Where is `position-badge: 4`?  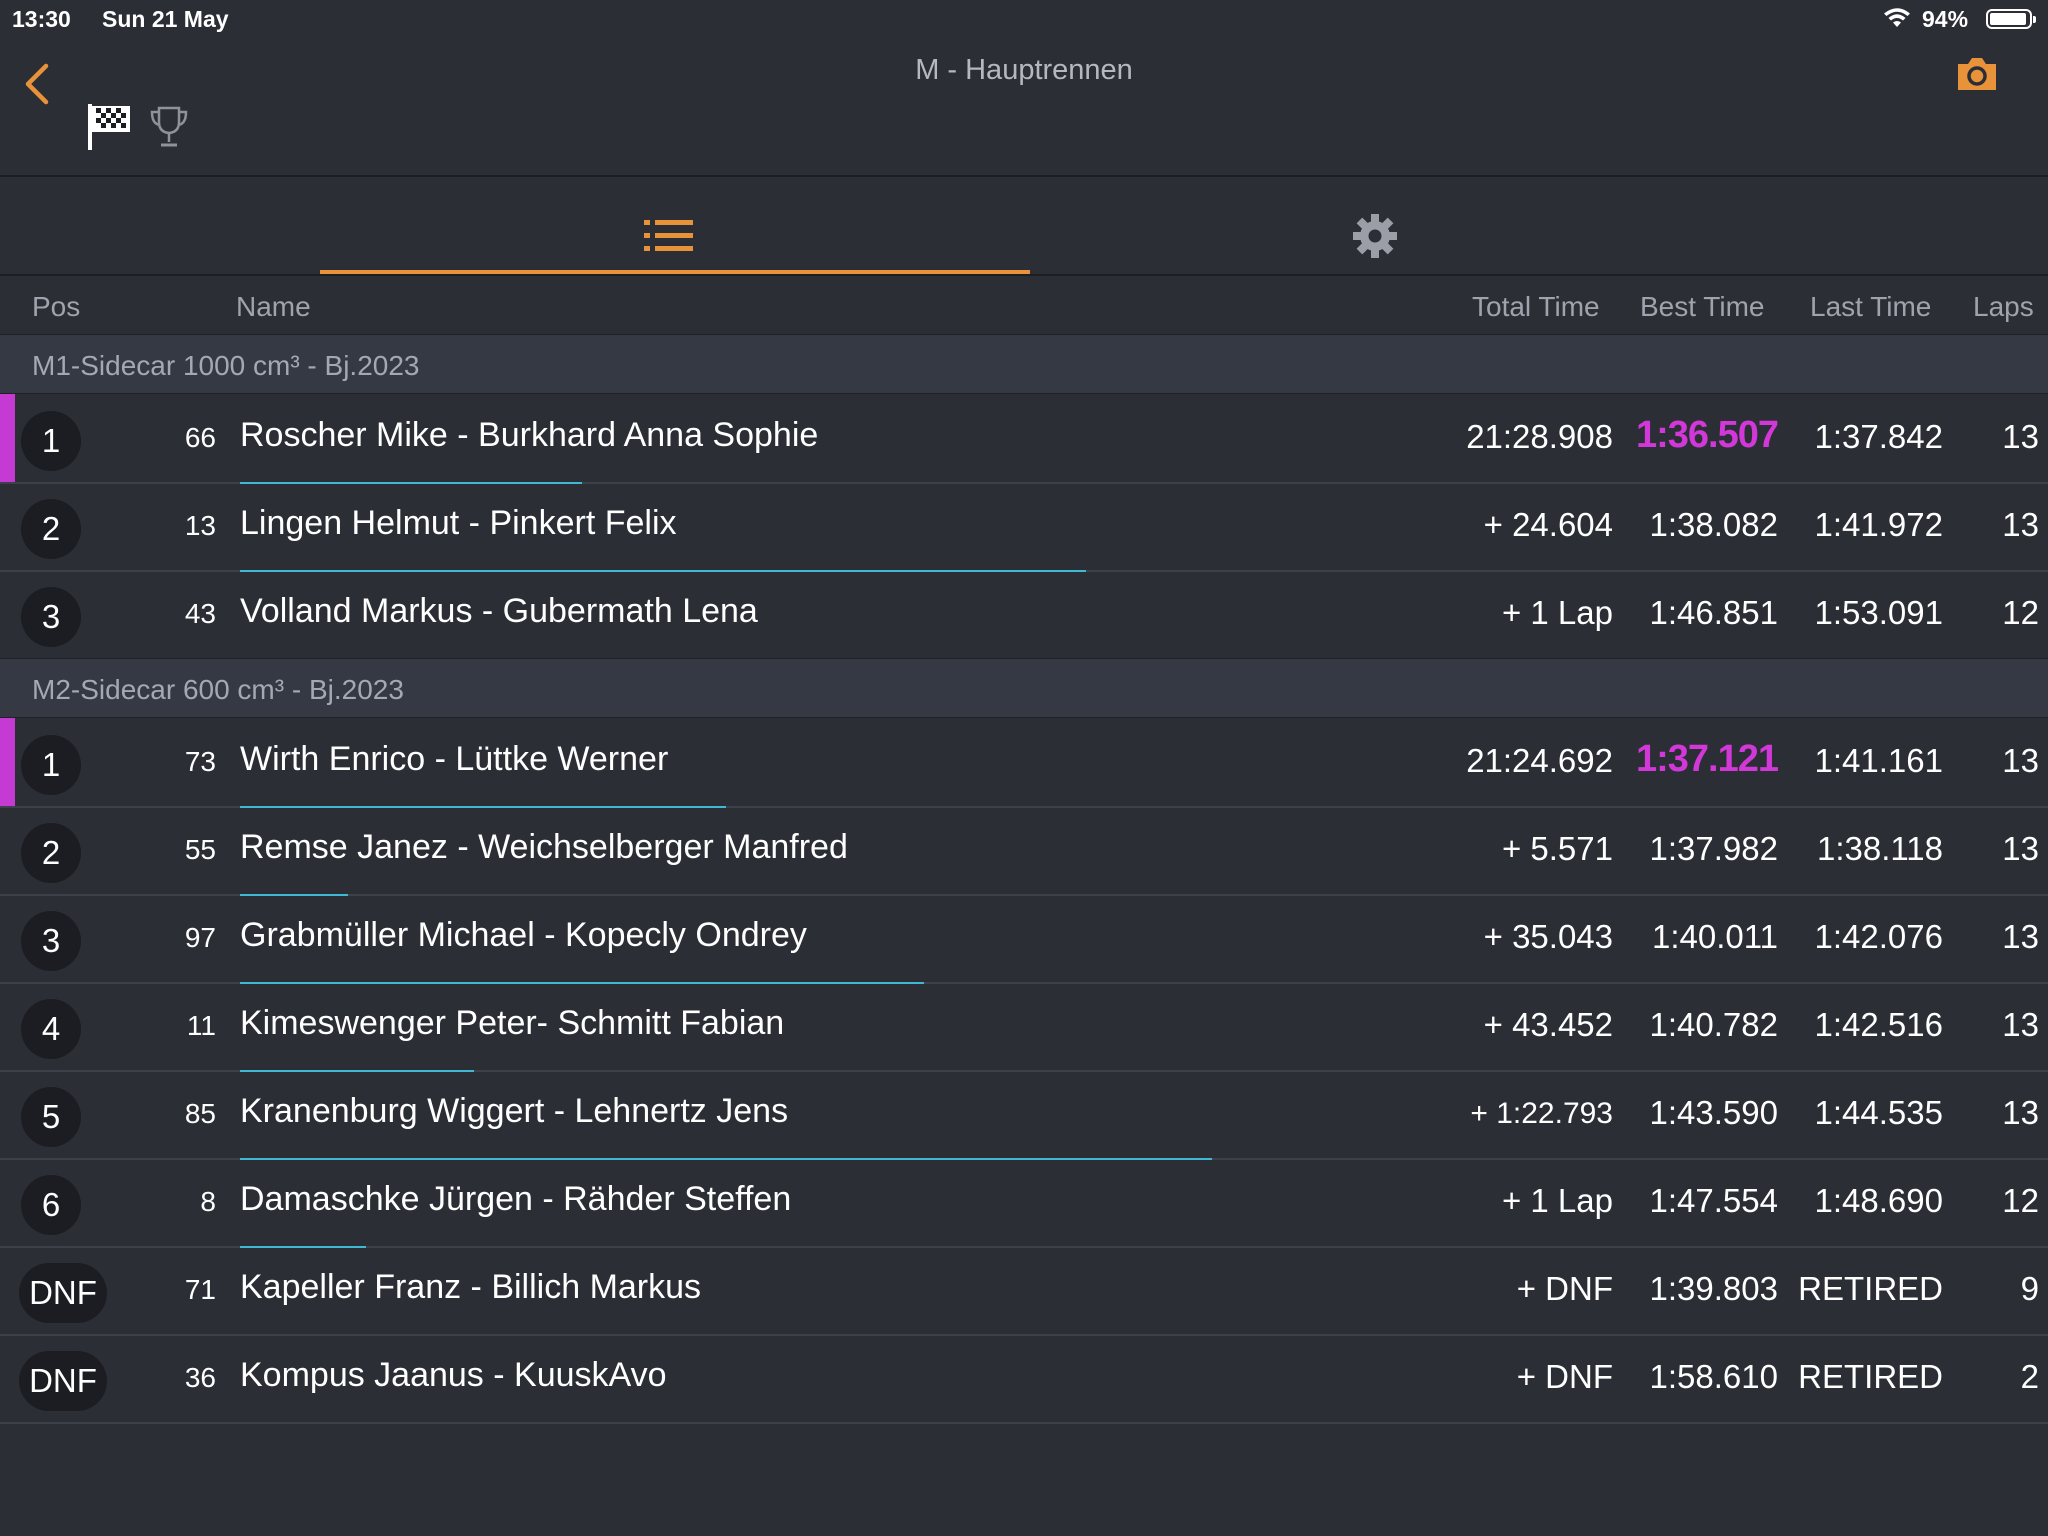 position-badge: 4 is located at coordinates (51, 1029).